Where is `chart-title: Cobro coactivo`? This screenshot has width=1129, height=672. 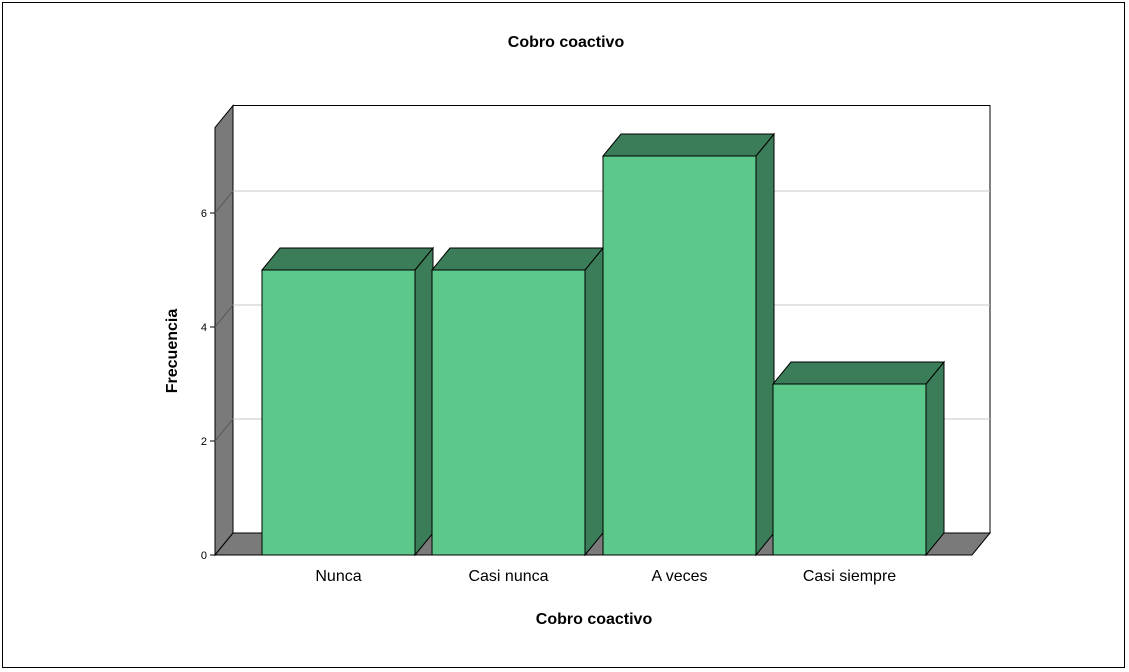 chart-title: Cobro coactivo is located at coordinates (566, 42).